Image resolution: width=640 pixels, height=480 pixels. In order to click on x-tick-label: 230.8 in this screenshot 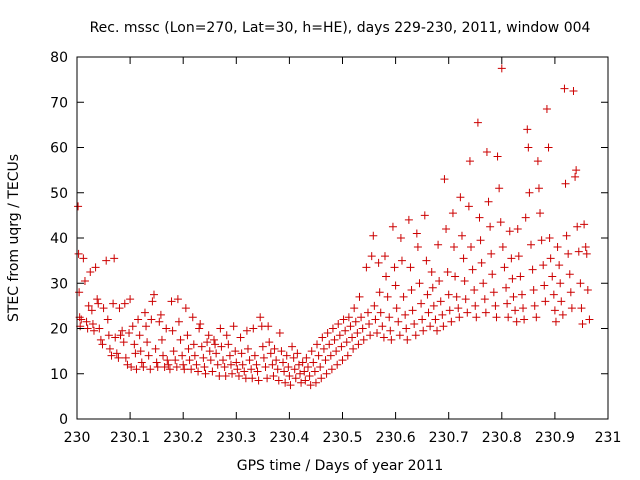, I will do `click(502, 438)`.